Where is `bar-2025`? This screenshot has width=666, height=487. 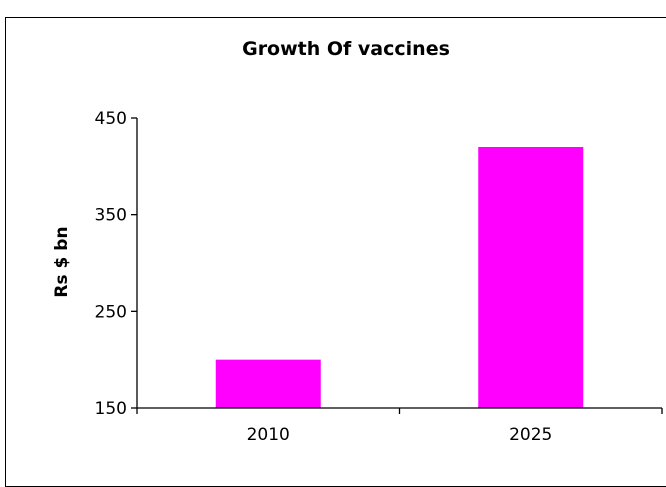
bar-2025 is located at coordinates (531, 277).